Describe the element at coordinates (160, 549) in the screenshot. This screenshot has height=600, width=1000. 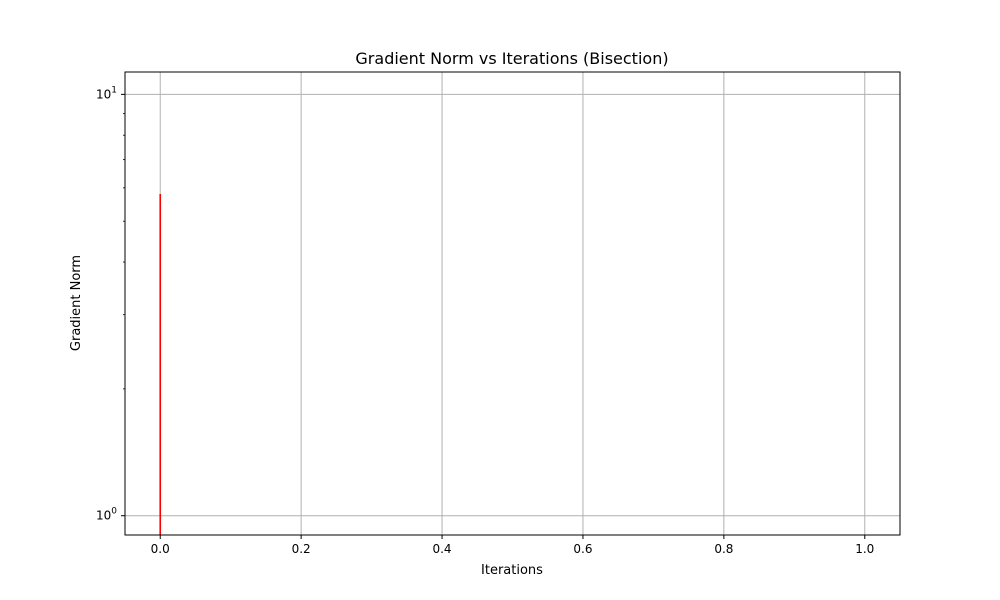
I see `x-tick-label: 0.0` at that location.